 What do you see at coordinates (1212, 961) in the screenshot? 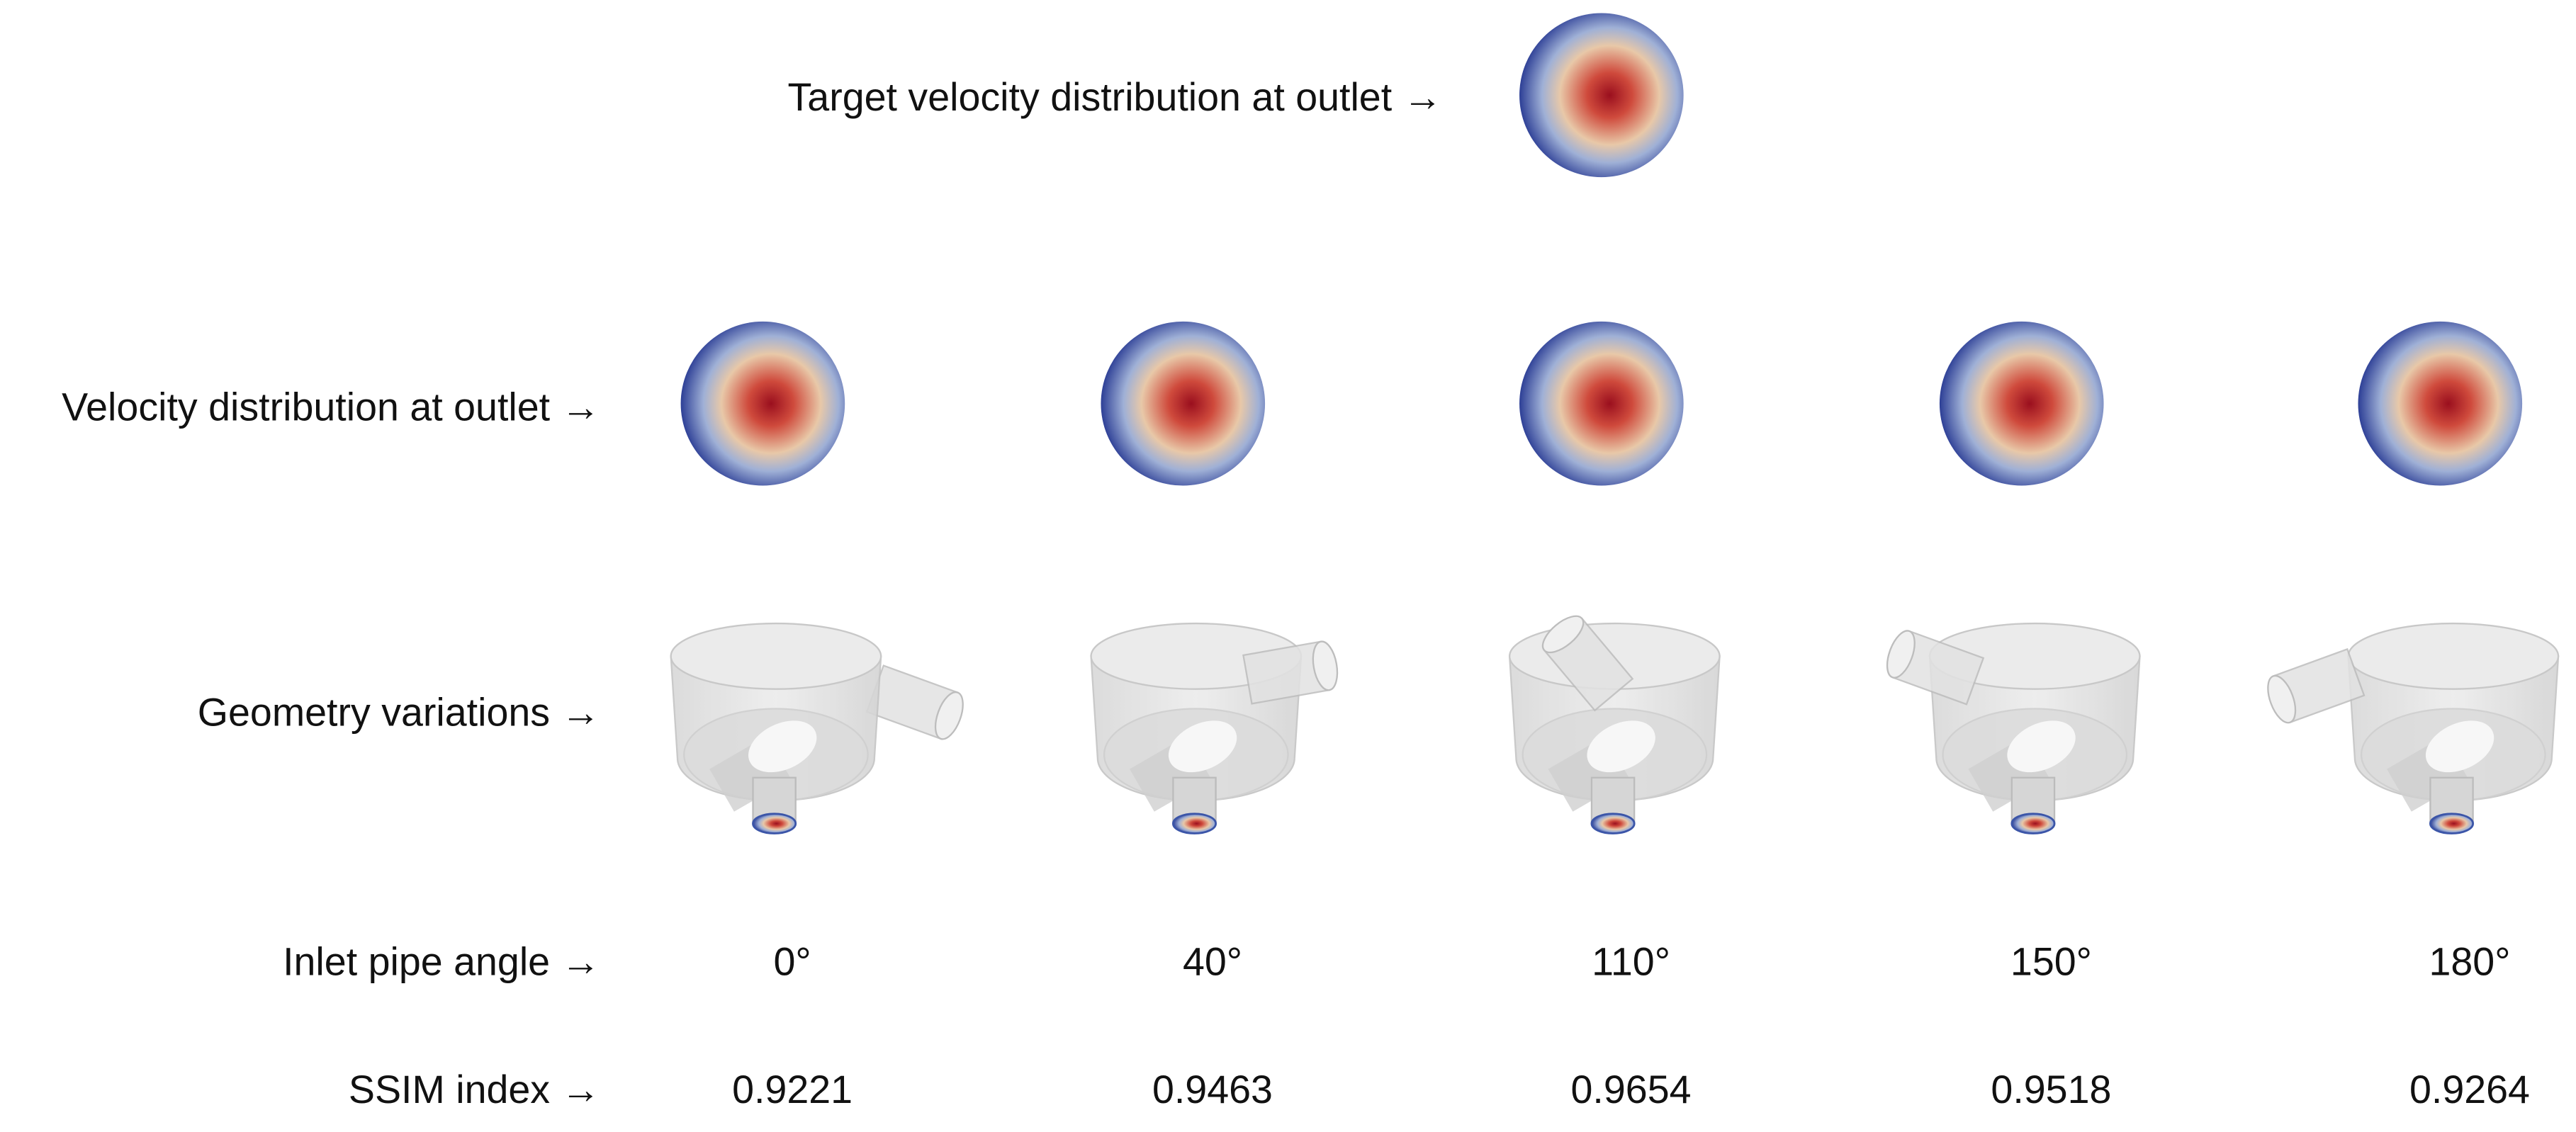
I see `inlet-angle: 40°` at bounding box center [1212, 961].